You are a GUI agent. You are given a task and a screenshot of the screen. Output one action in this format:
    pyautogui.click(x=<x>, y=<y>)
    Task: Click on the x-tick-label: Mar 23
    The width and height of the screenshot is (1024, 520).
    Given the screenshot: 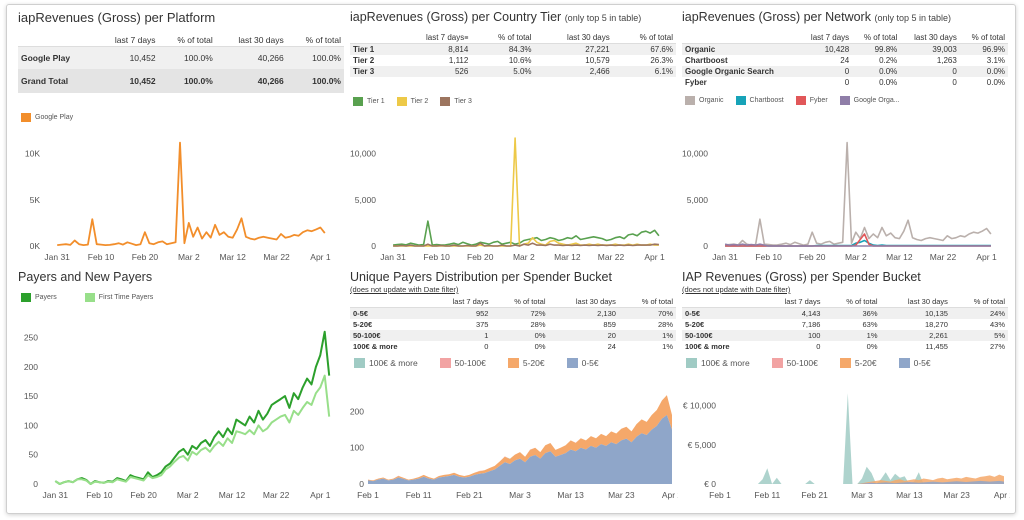 What is the action you would take?
    pyautogui.click(x=956, y=495)
    